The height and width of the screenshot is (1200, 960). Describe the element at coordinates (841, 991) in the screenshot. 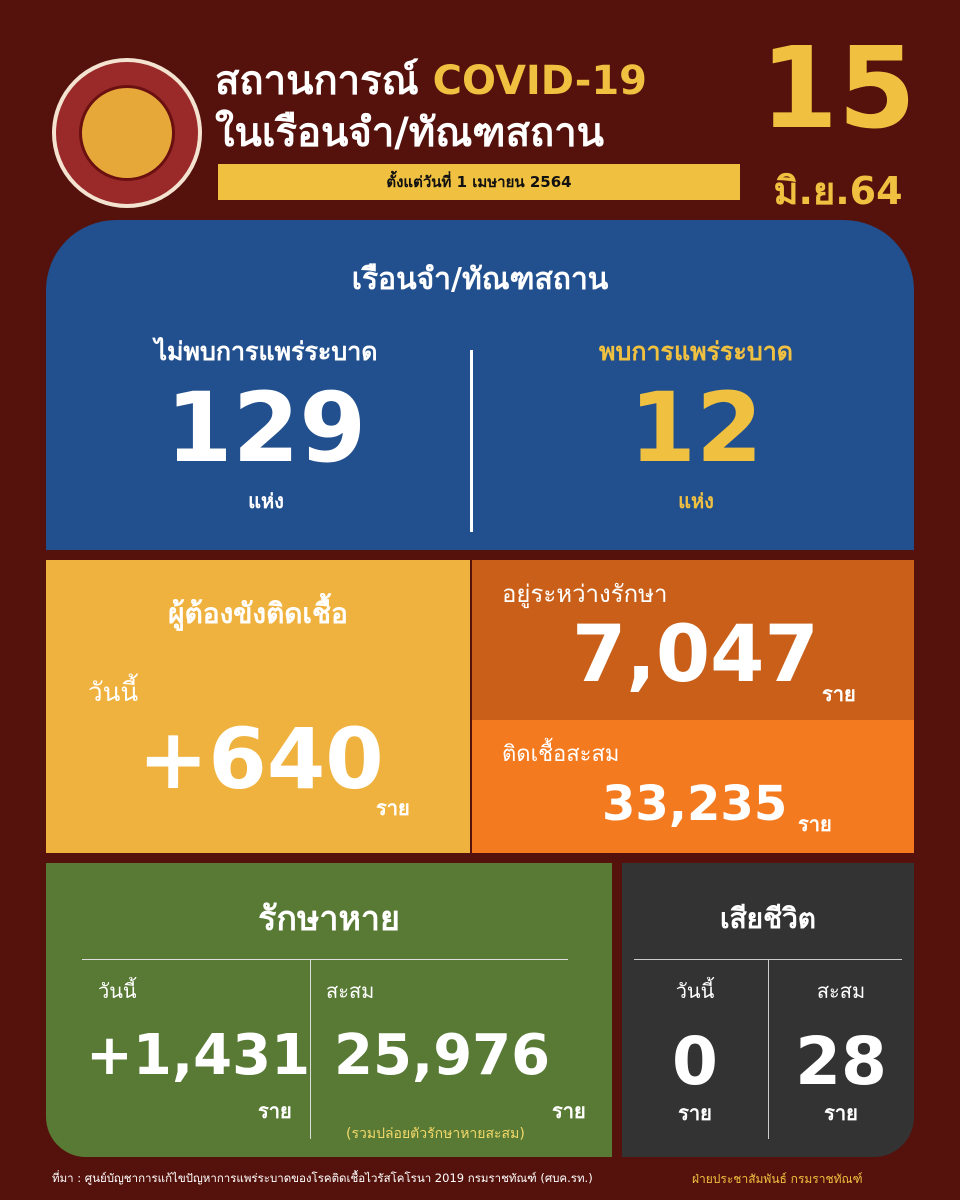

I see `deaths-total-label: สะสม` at that location.